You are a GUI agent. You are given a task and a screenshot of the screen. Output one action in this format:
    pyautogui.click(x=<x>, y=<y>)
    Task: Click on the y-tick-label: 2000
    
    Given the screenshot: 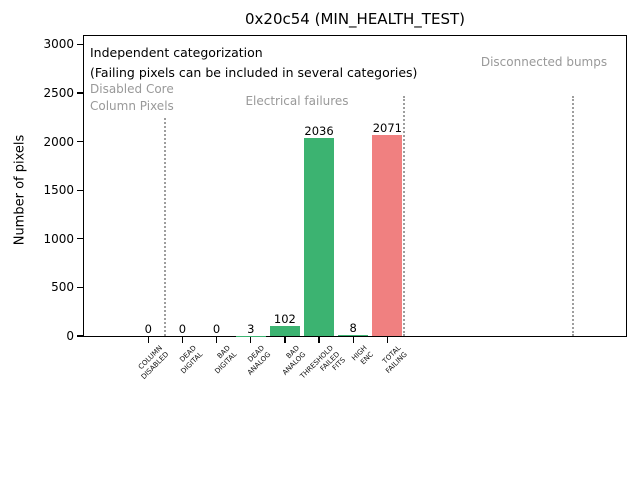 What is the action you would take?
    pyautogui.click(x=58, y=141)
    